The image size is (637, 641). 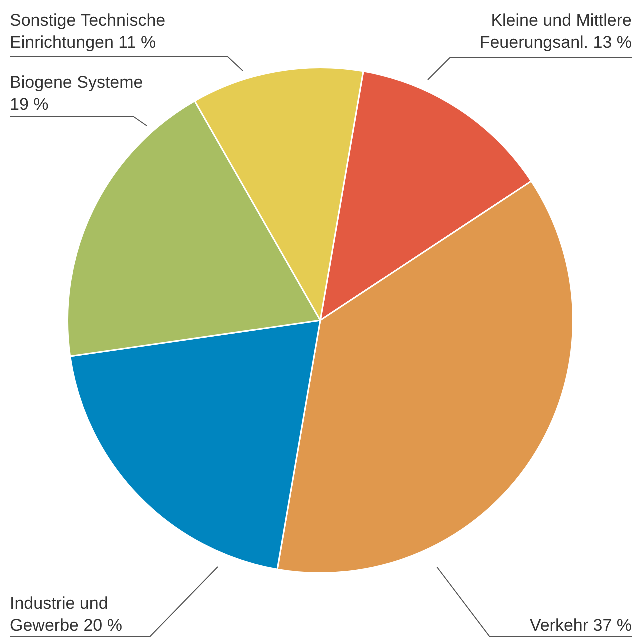 I want to click on slice-label: Kleine und Mittlere Feuerungsanl. 13 %, so click(x=556, y=31).